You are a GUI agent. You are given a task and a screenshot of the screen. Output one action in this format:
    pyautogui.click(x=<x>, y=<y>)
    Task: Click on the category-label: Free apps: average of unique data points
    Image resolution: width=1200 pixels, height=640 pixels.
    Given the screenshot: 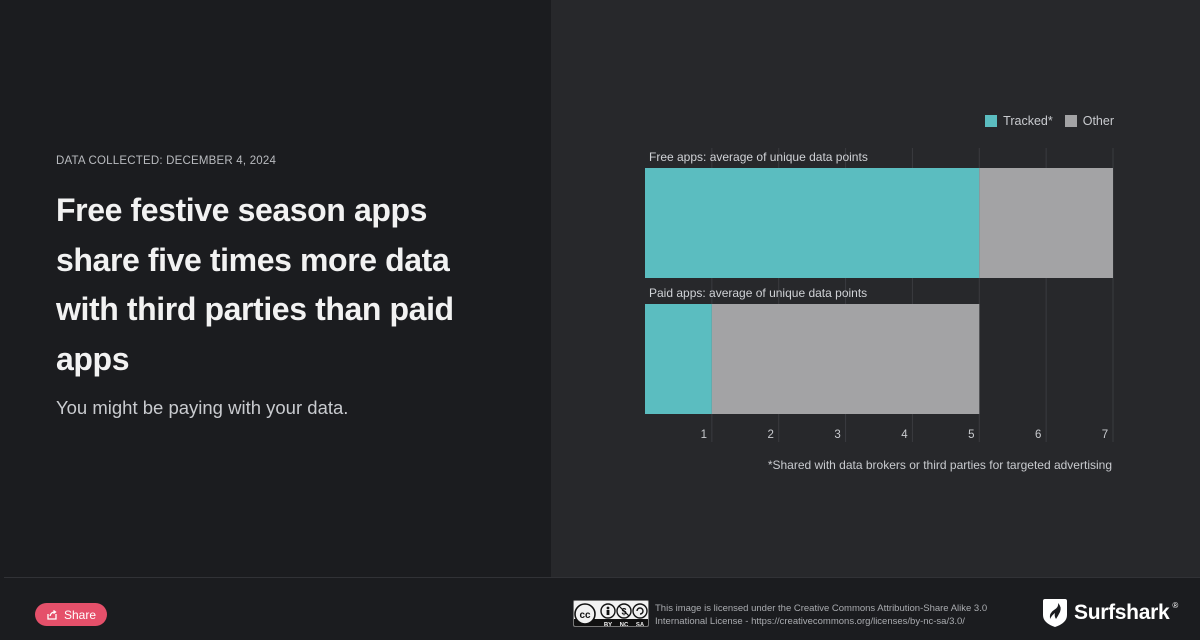 What is the action you would take?
    pyautogui.click(x=758, y=157)
    